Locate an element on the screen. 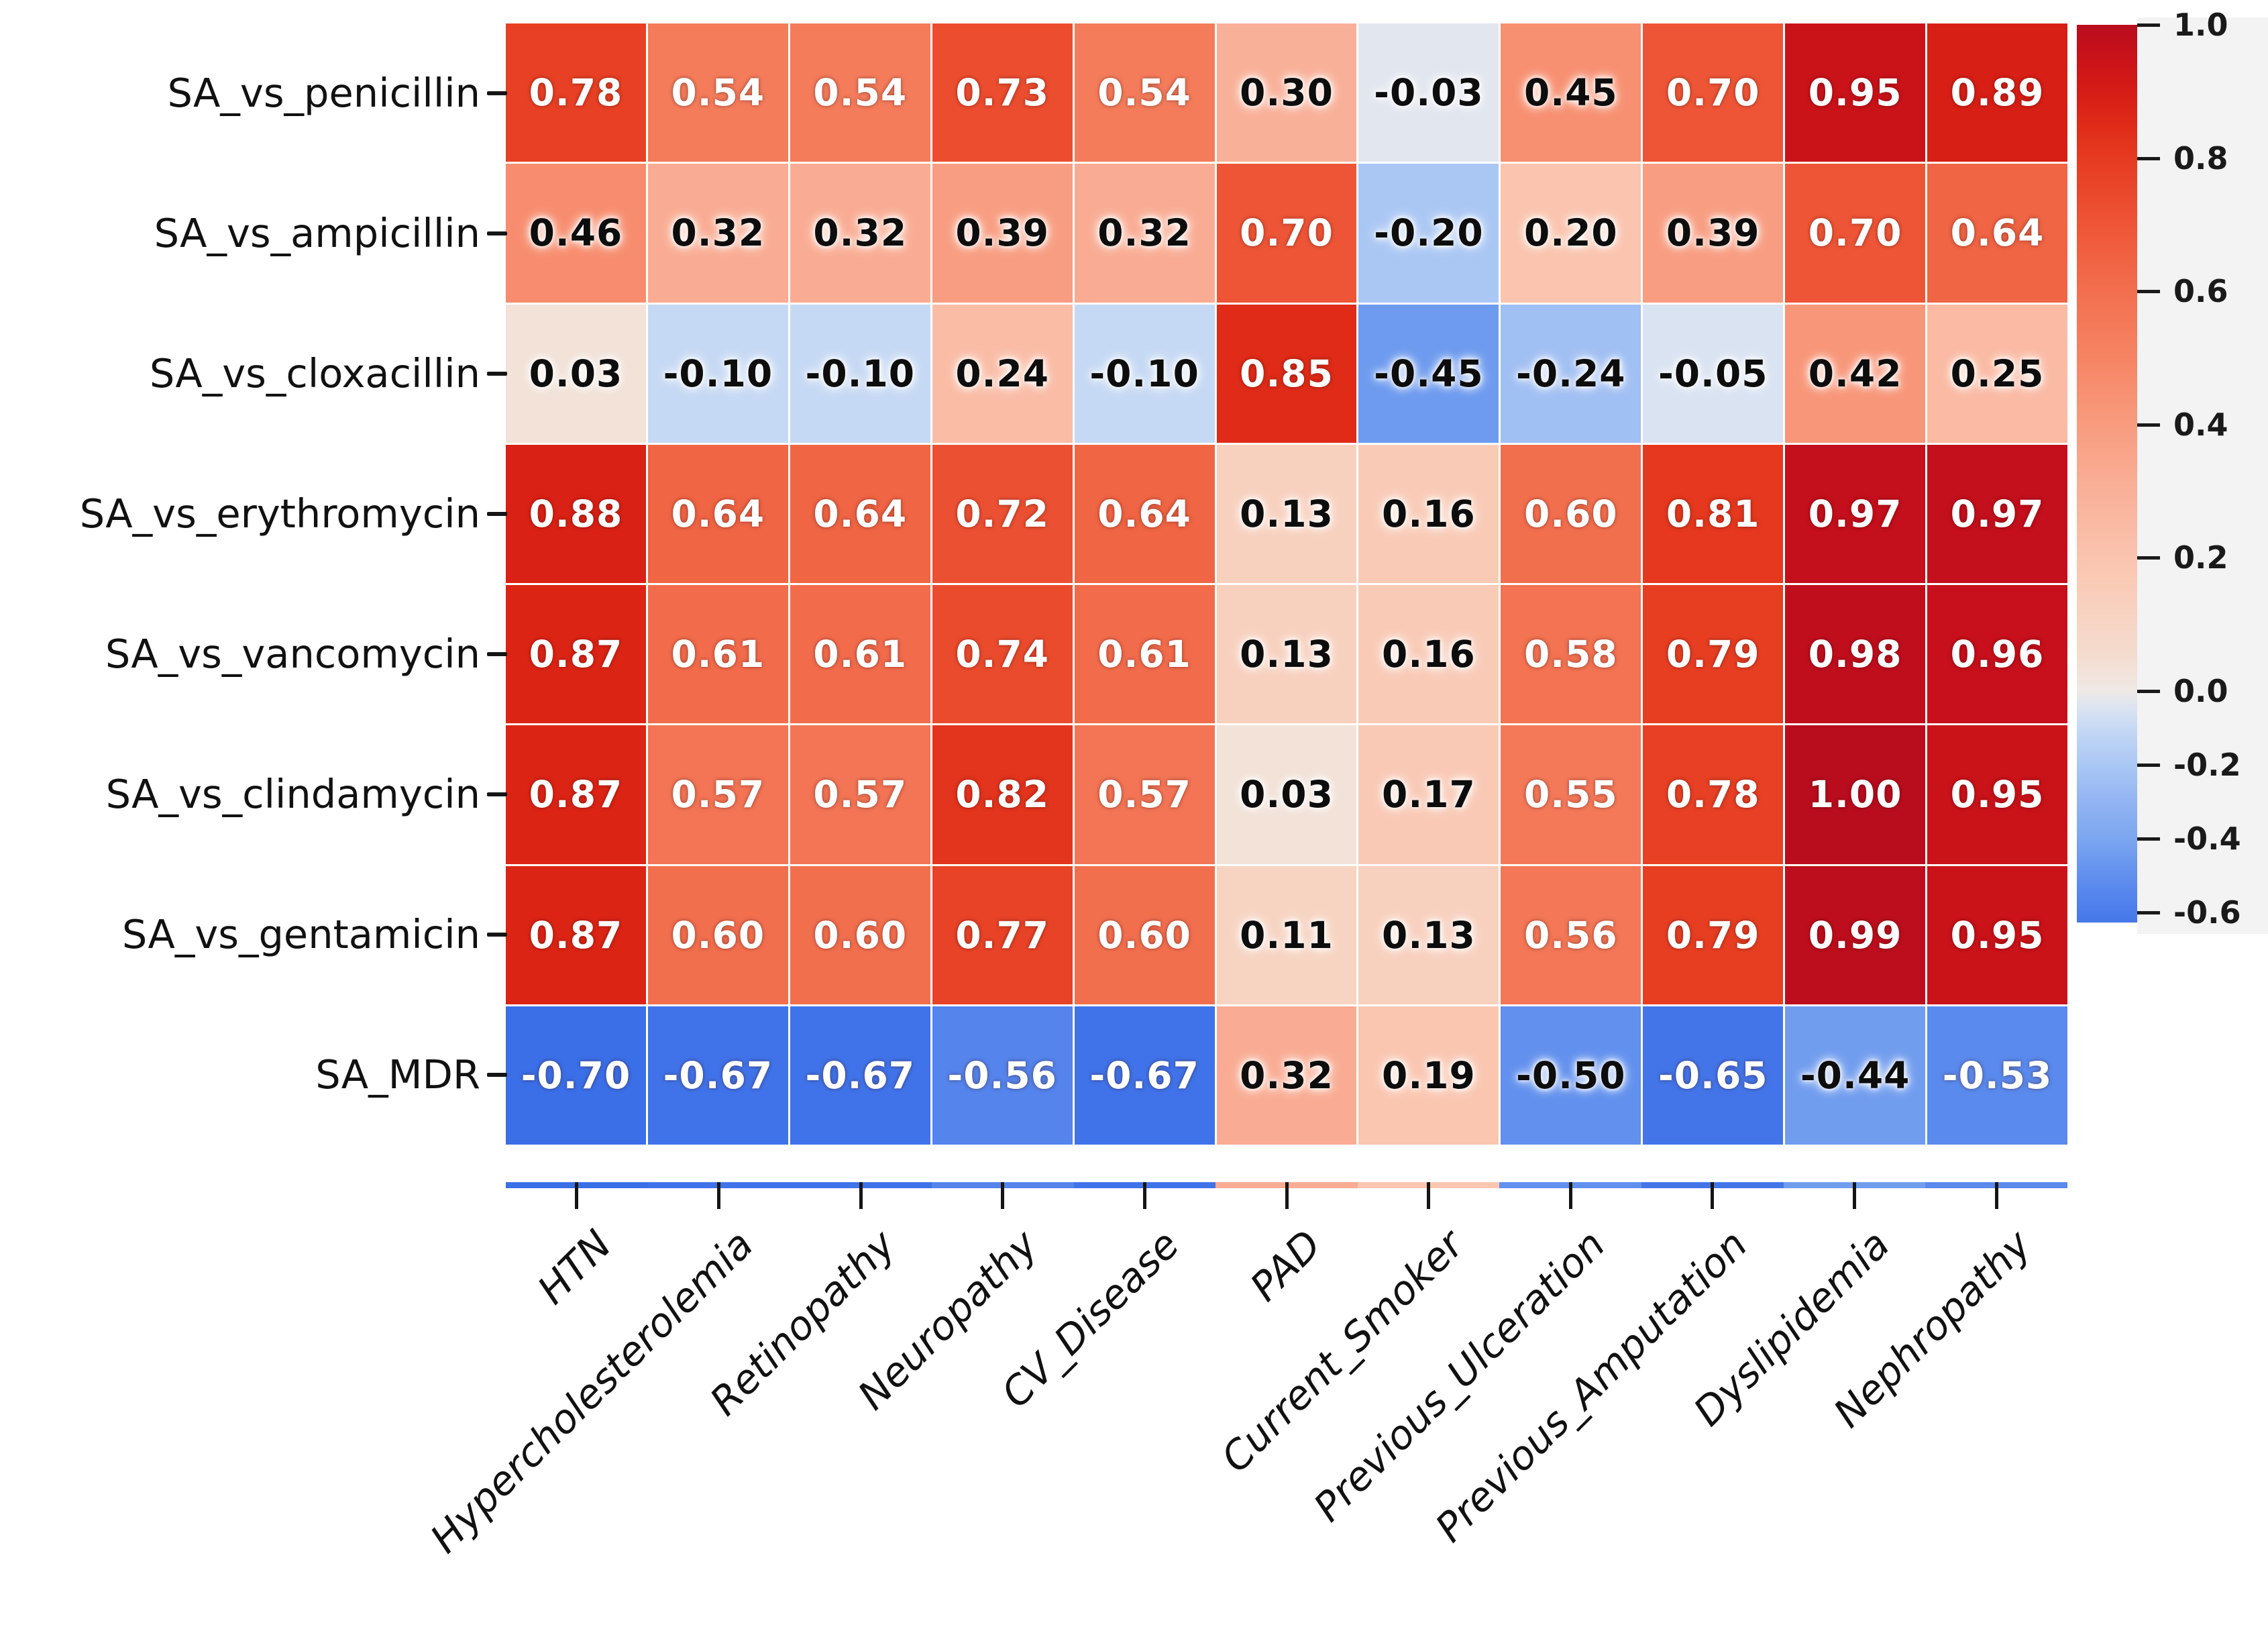 The width and height of the screenshot is (2268, 1629). y-axis-label: SA_vs_ampicillin is located at coordinates (317, 234).